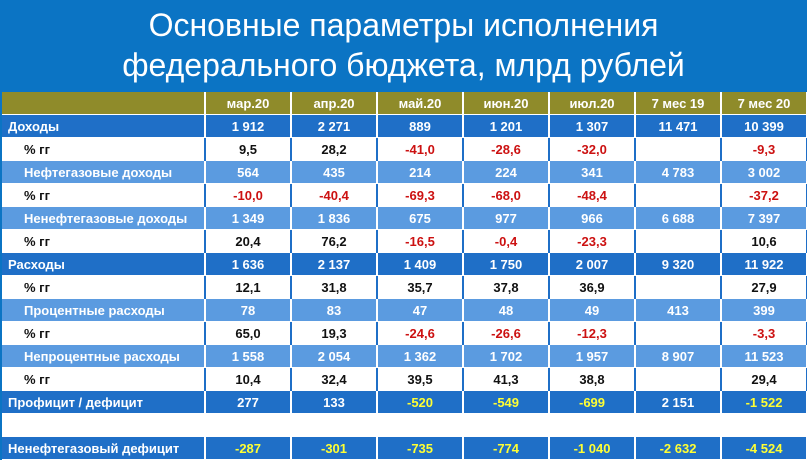 The image size is (807, 460). I want to click on table-cell: 2 137, so click(334, 264).